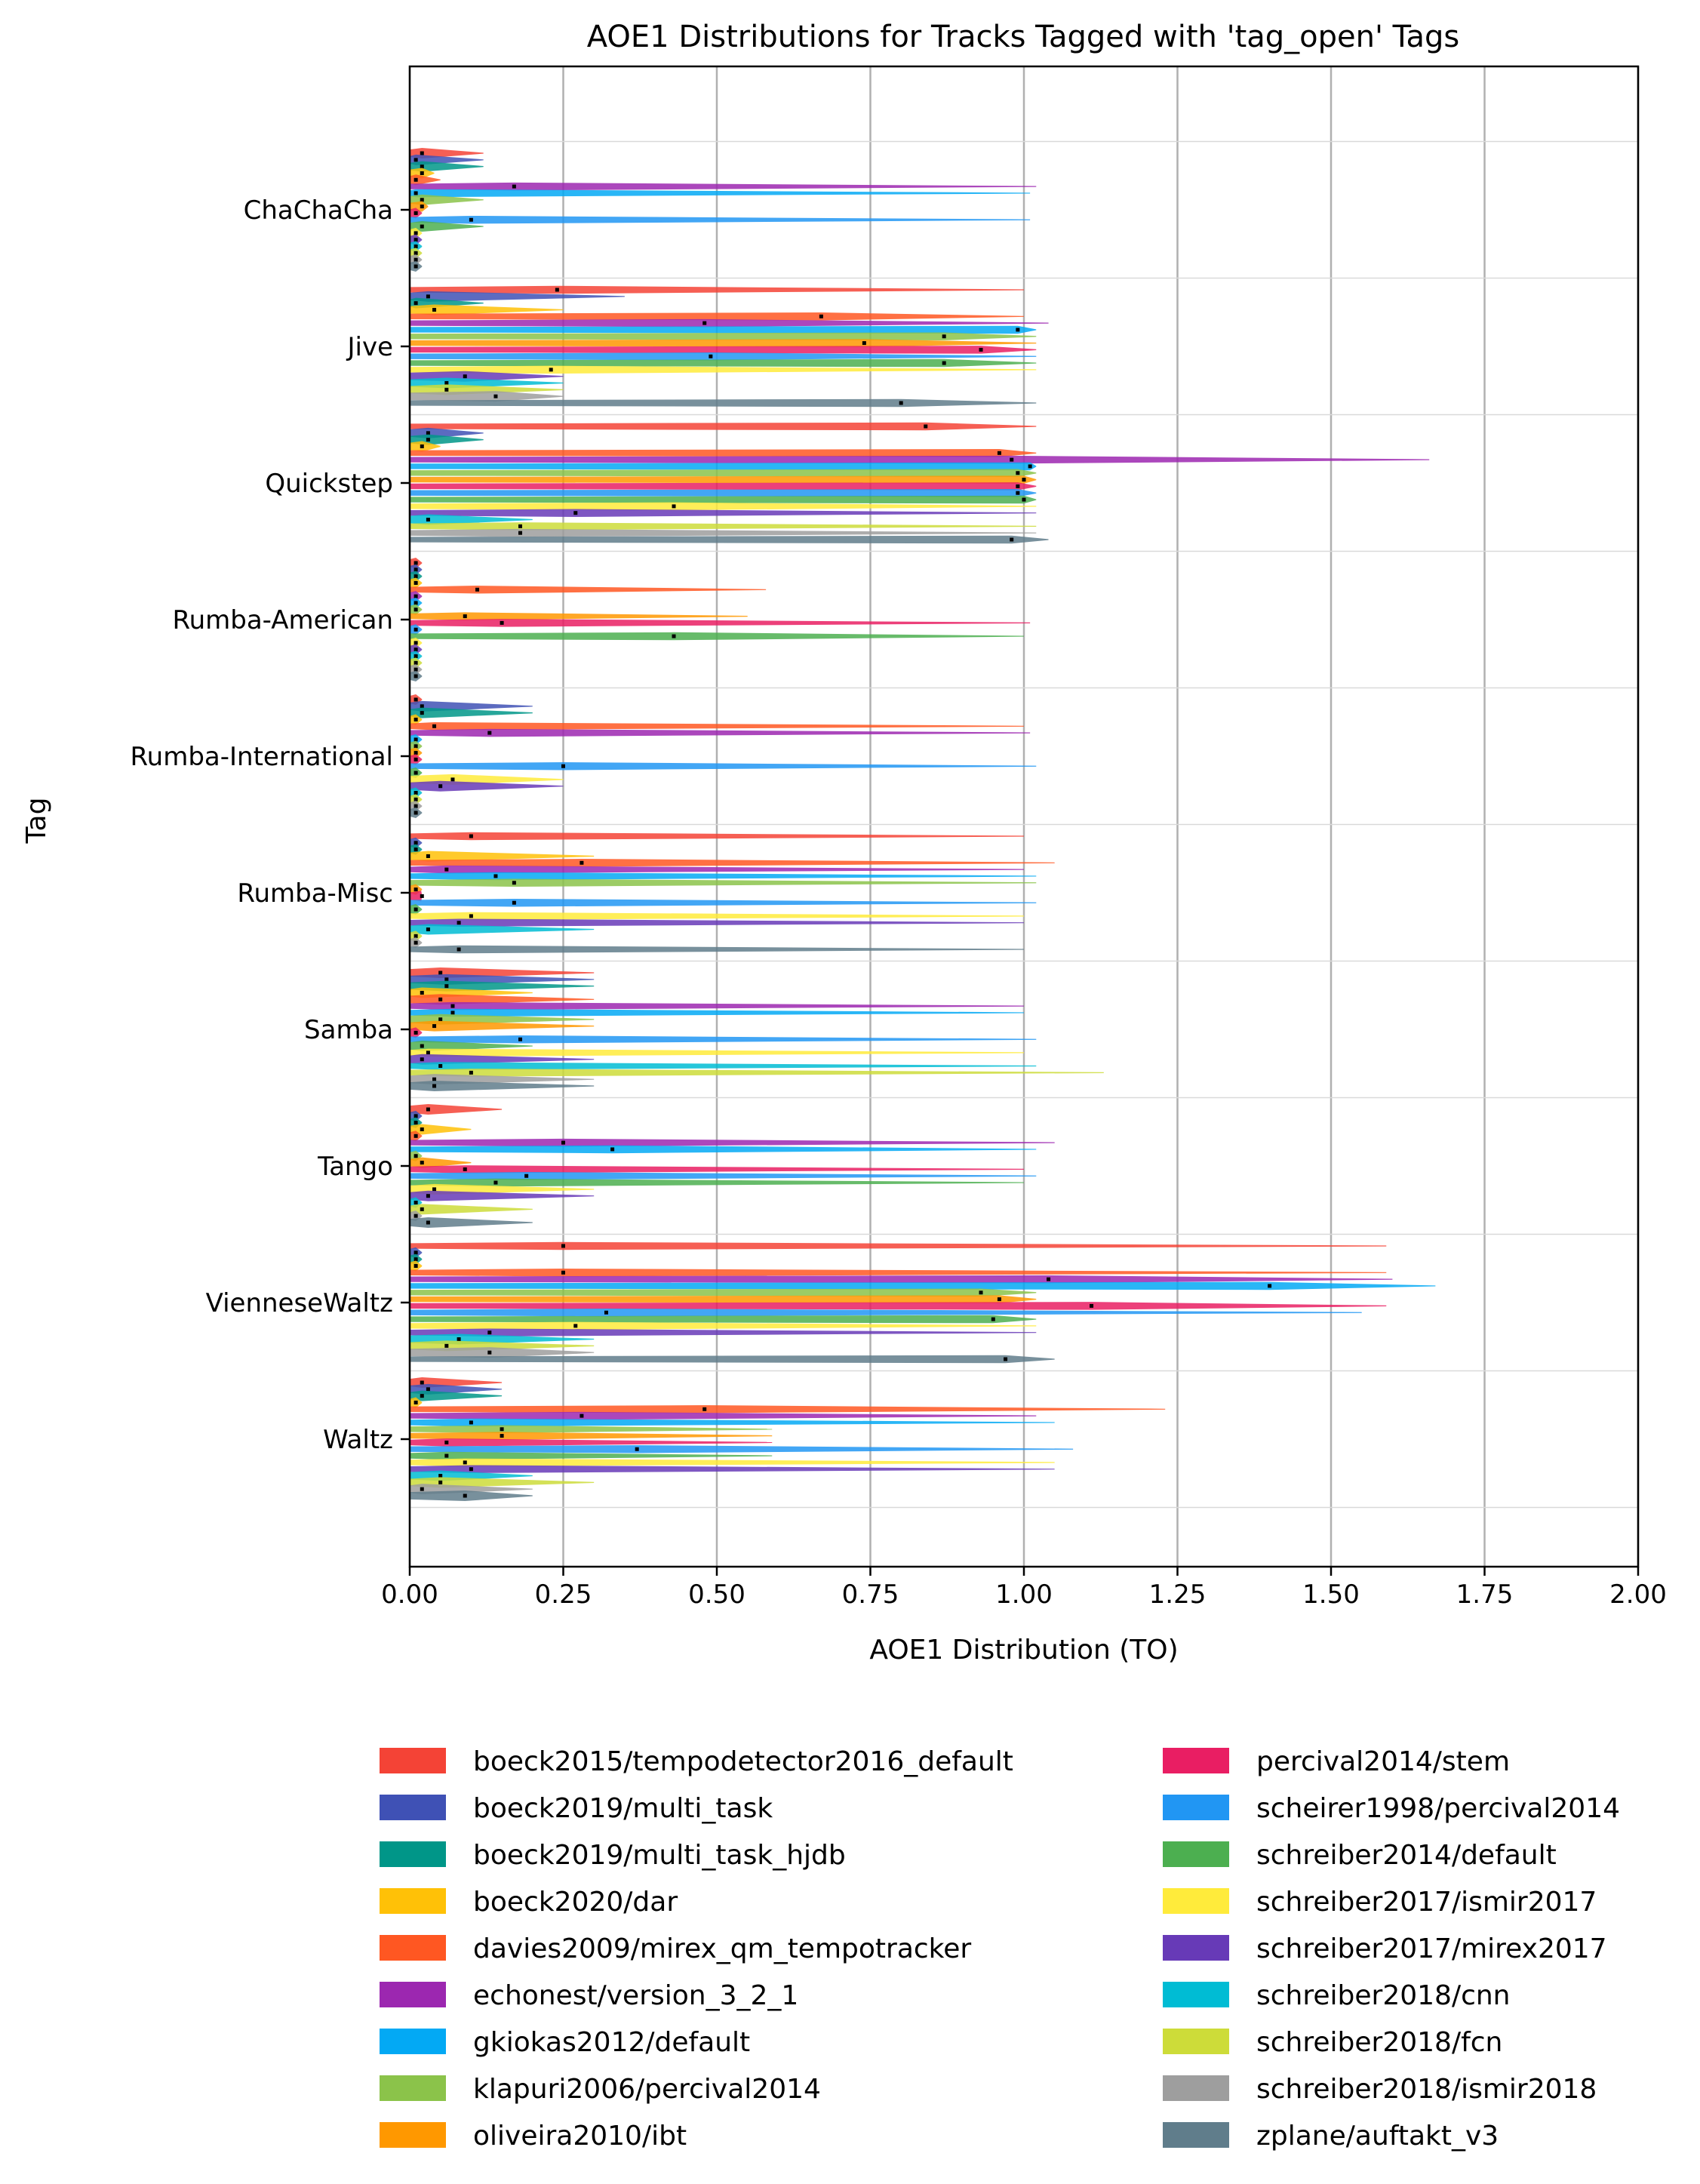 The image size is (1700, 2184). What do you see at coordinates (575, 1902) in the screenshot?
I see `legend-label: boeck2020/dar` at bounding box center [575, 1902].